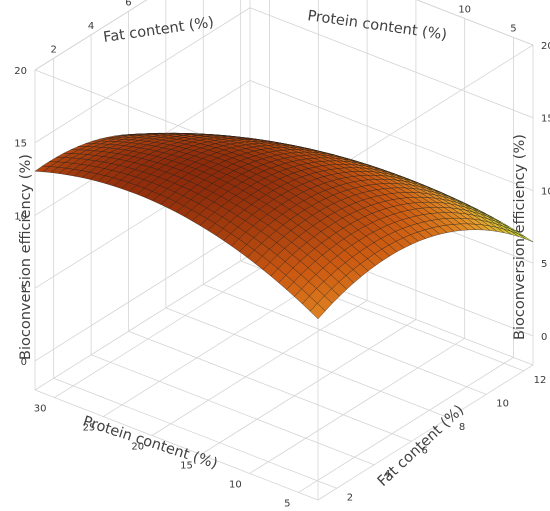 The height and width of the screenshot is (511, 550). I want to click on protein-tick-label: 5, so click(287, 503).